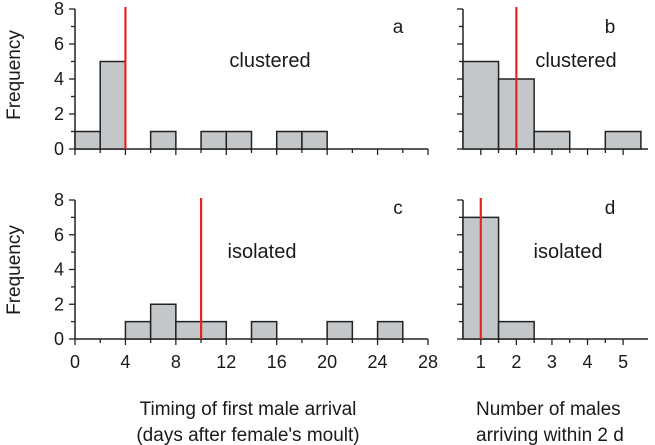 The image size is (655, 445). Describe the element at coordinates (481, 362) in the screenshot. I see `x-tick-label: 1` at that location.